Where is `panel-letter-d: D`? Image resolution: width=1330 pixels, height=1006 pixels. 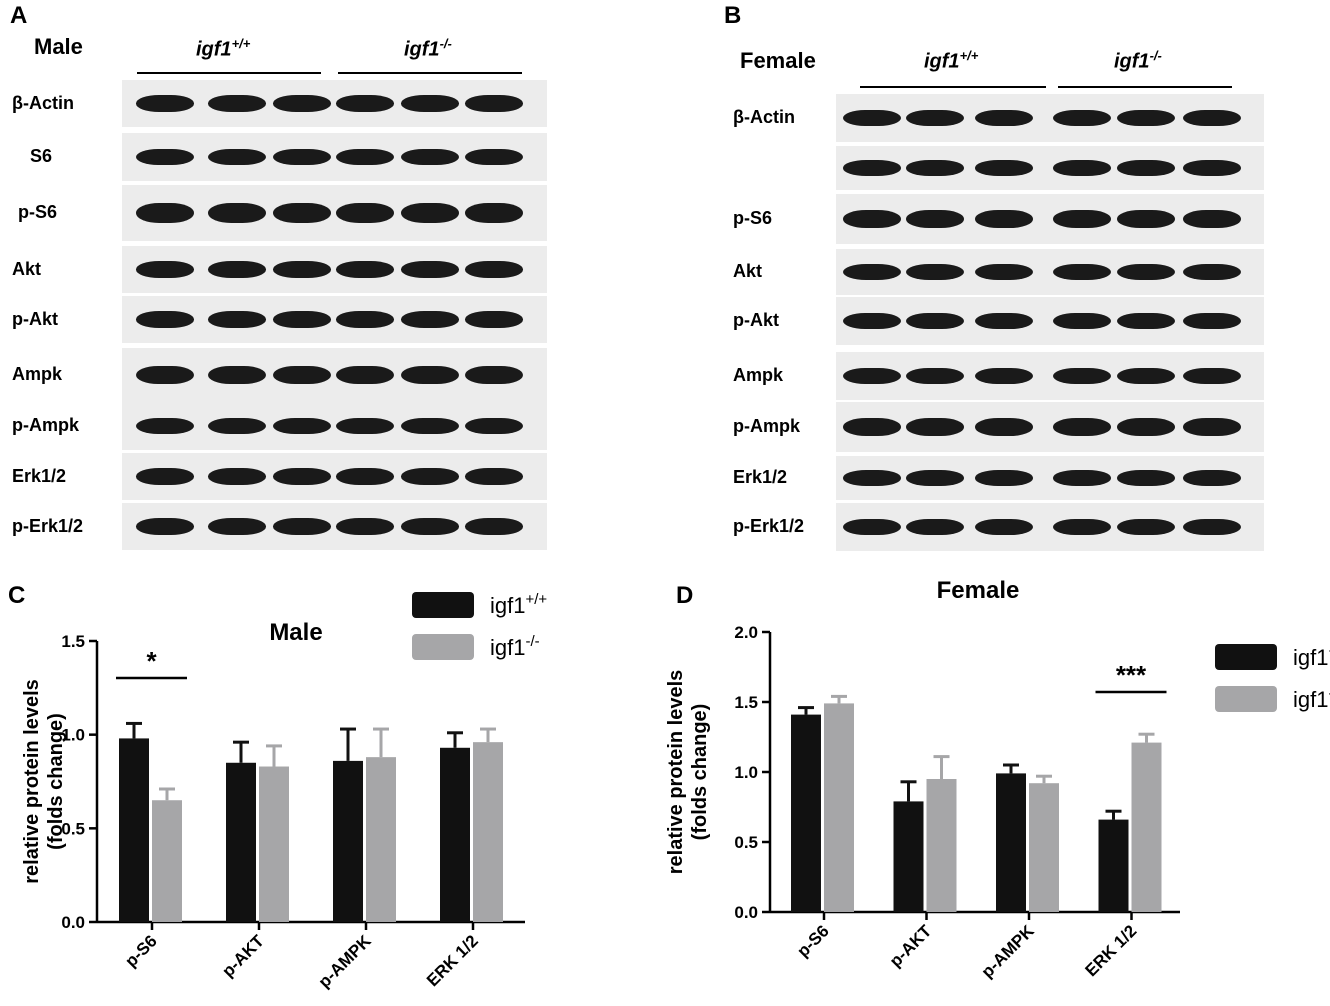
panel-letter-d: D is located at coordinates (685, 595).